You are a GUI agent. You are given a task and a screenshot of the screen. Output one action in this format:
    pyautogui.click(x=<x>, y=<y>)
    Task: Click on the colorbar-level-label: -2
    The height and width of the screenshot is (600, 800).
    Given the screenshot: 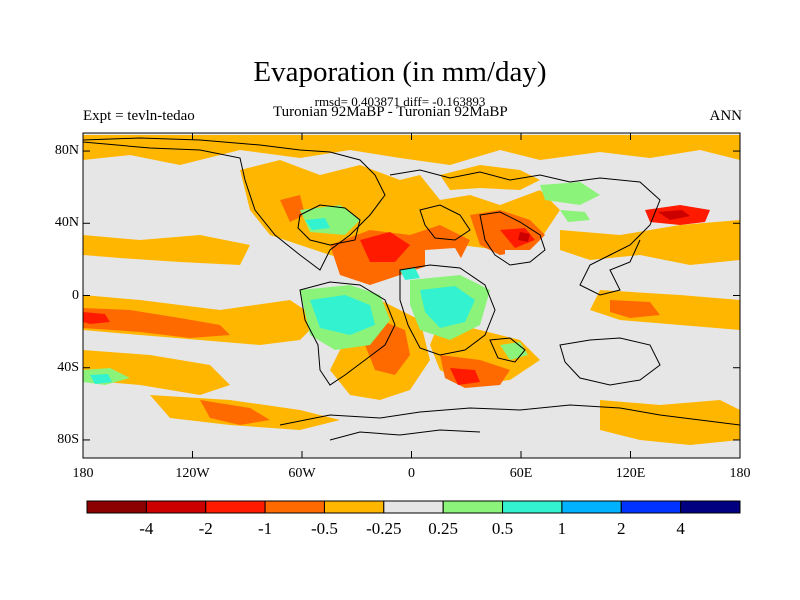 What is the action you would take?
    pyautogui.click(x=205, y=528)
    